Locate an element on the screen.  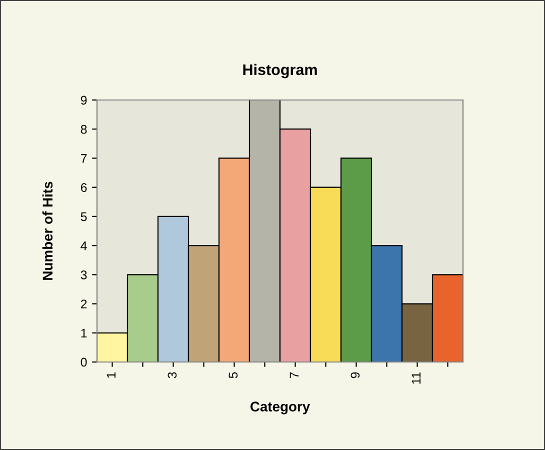
y-tick-label: 7 is located at coordinates (83, 158).